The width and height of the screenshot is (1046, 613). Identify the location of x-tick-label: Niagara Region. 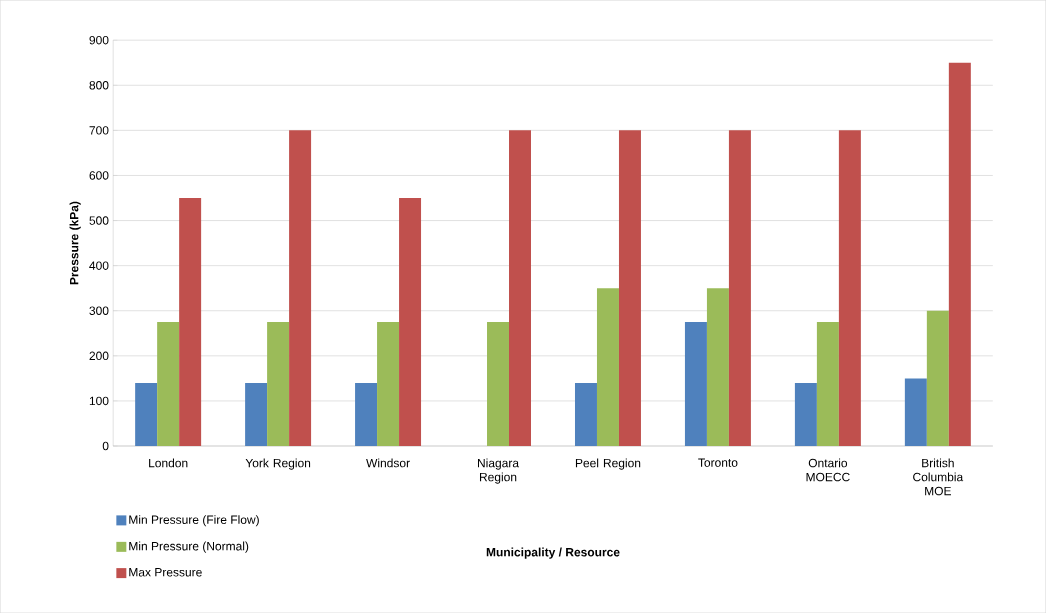
(498, 471).